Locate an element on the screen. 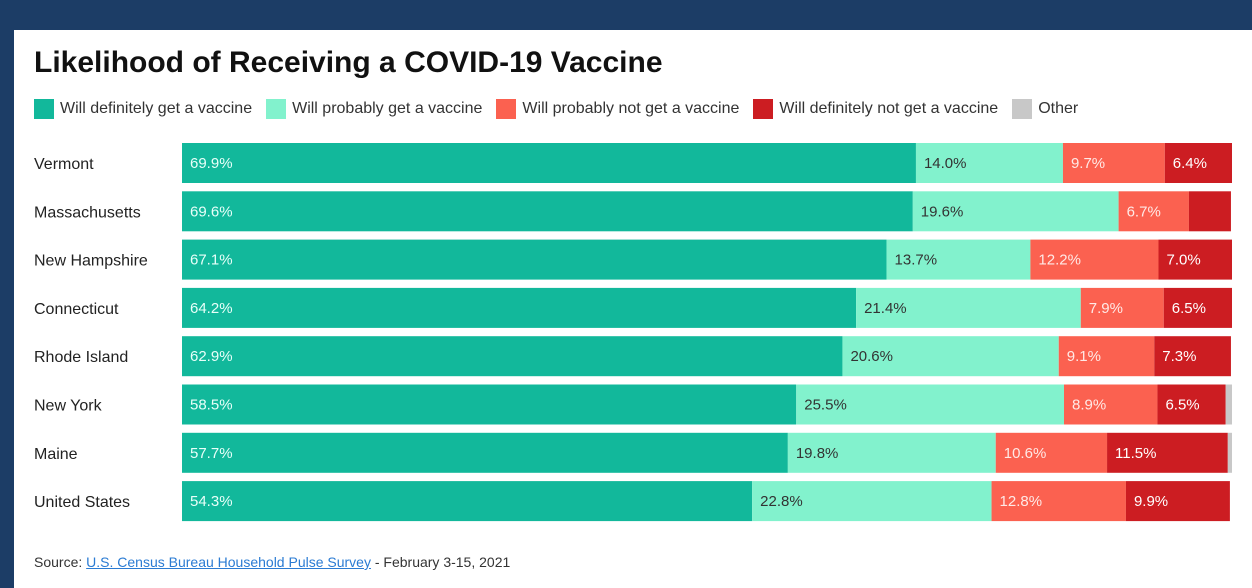  data-label: 14.0% is located at coordinates (945, 163).